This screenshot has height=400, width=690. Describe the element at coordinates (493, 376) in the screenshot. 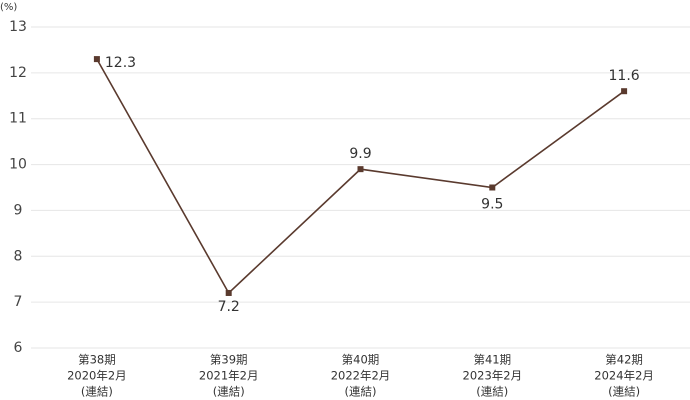

I see `x-tick-label: 2023年2月` at that location.